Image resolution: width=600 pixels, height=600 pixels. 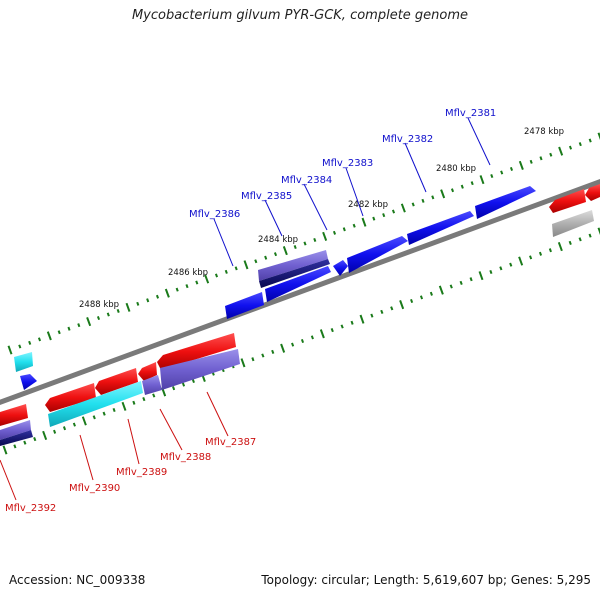 What do you see at coordinates (266, 196) in the screenshot?
I see `label-mflv-2385: Mflv_2385` at bounding box center [266, 196].